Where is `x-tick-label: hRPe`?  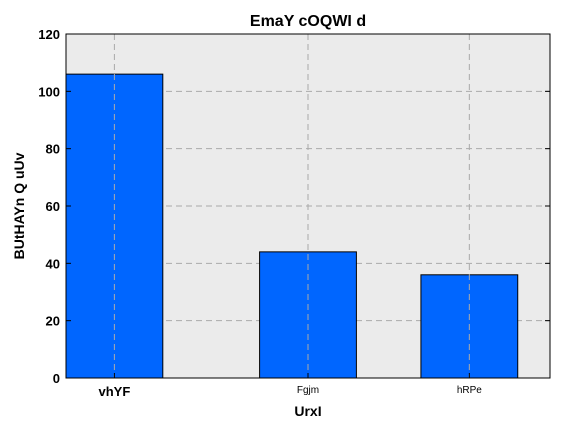
x-tick-label: hRPe is located at coordinates (469, 390).